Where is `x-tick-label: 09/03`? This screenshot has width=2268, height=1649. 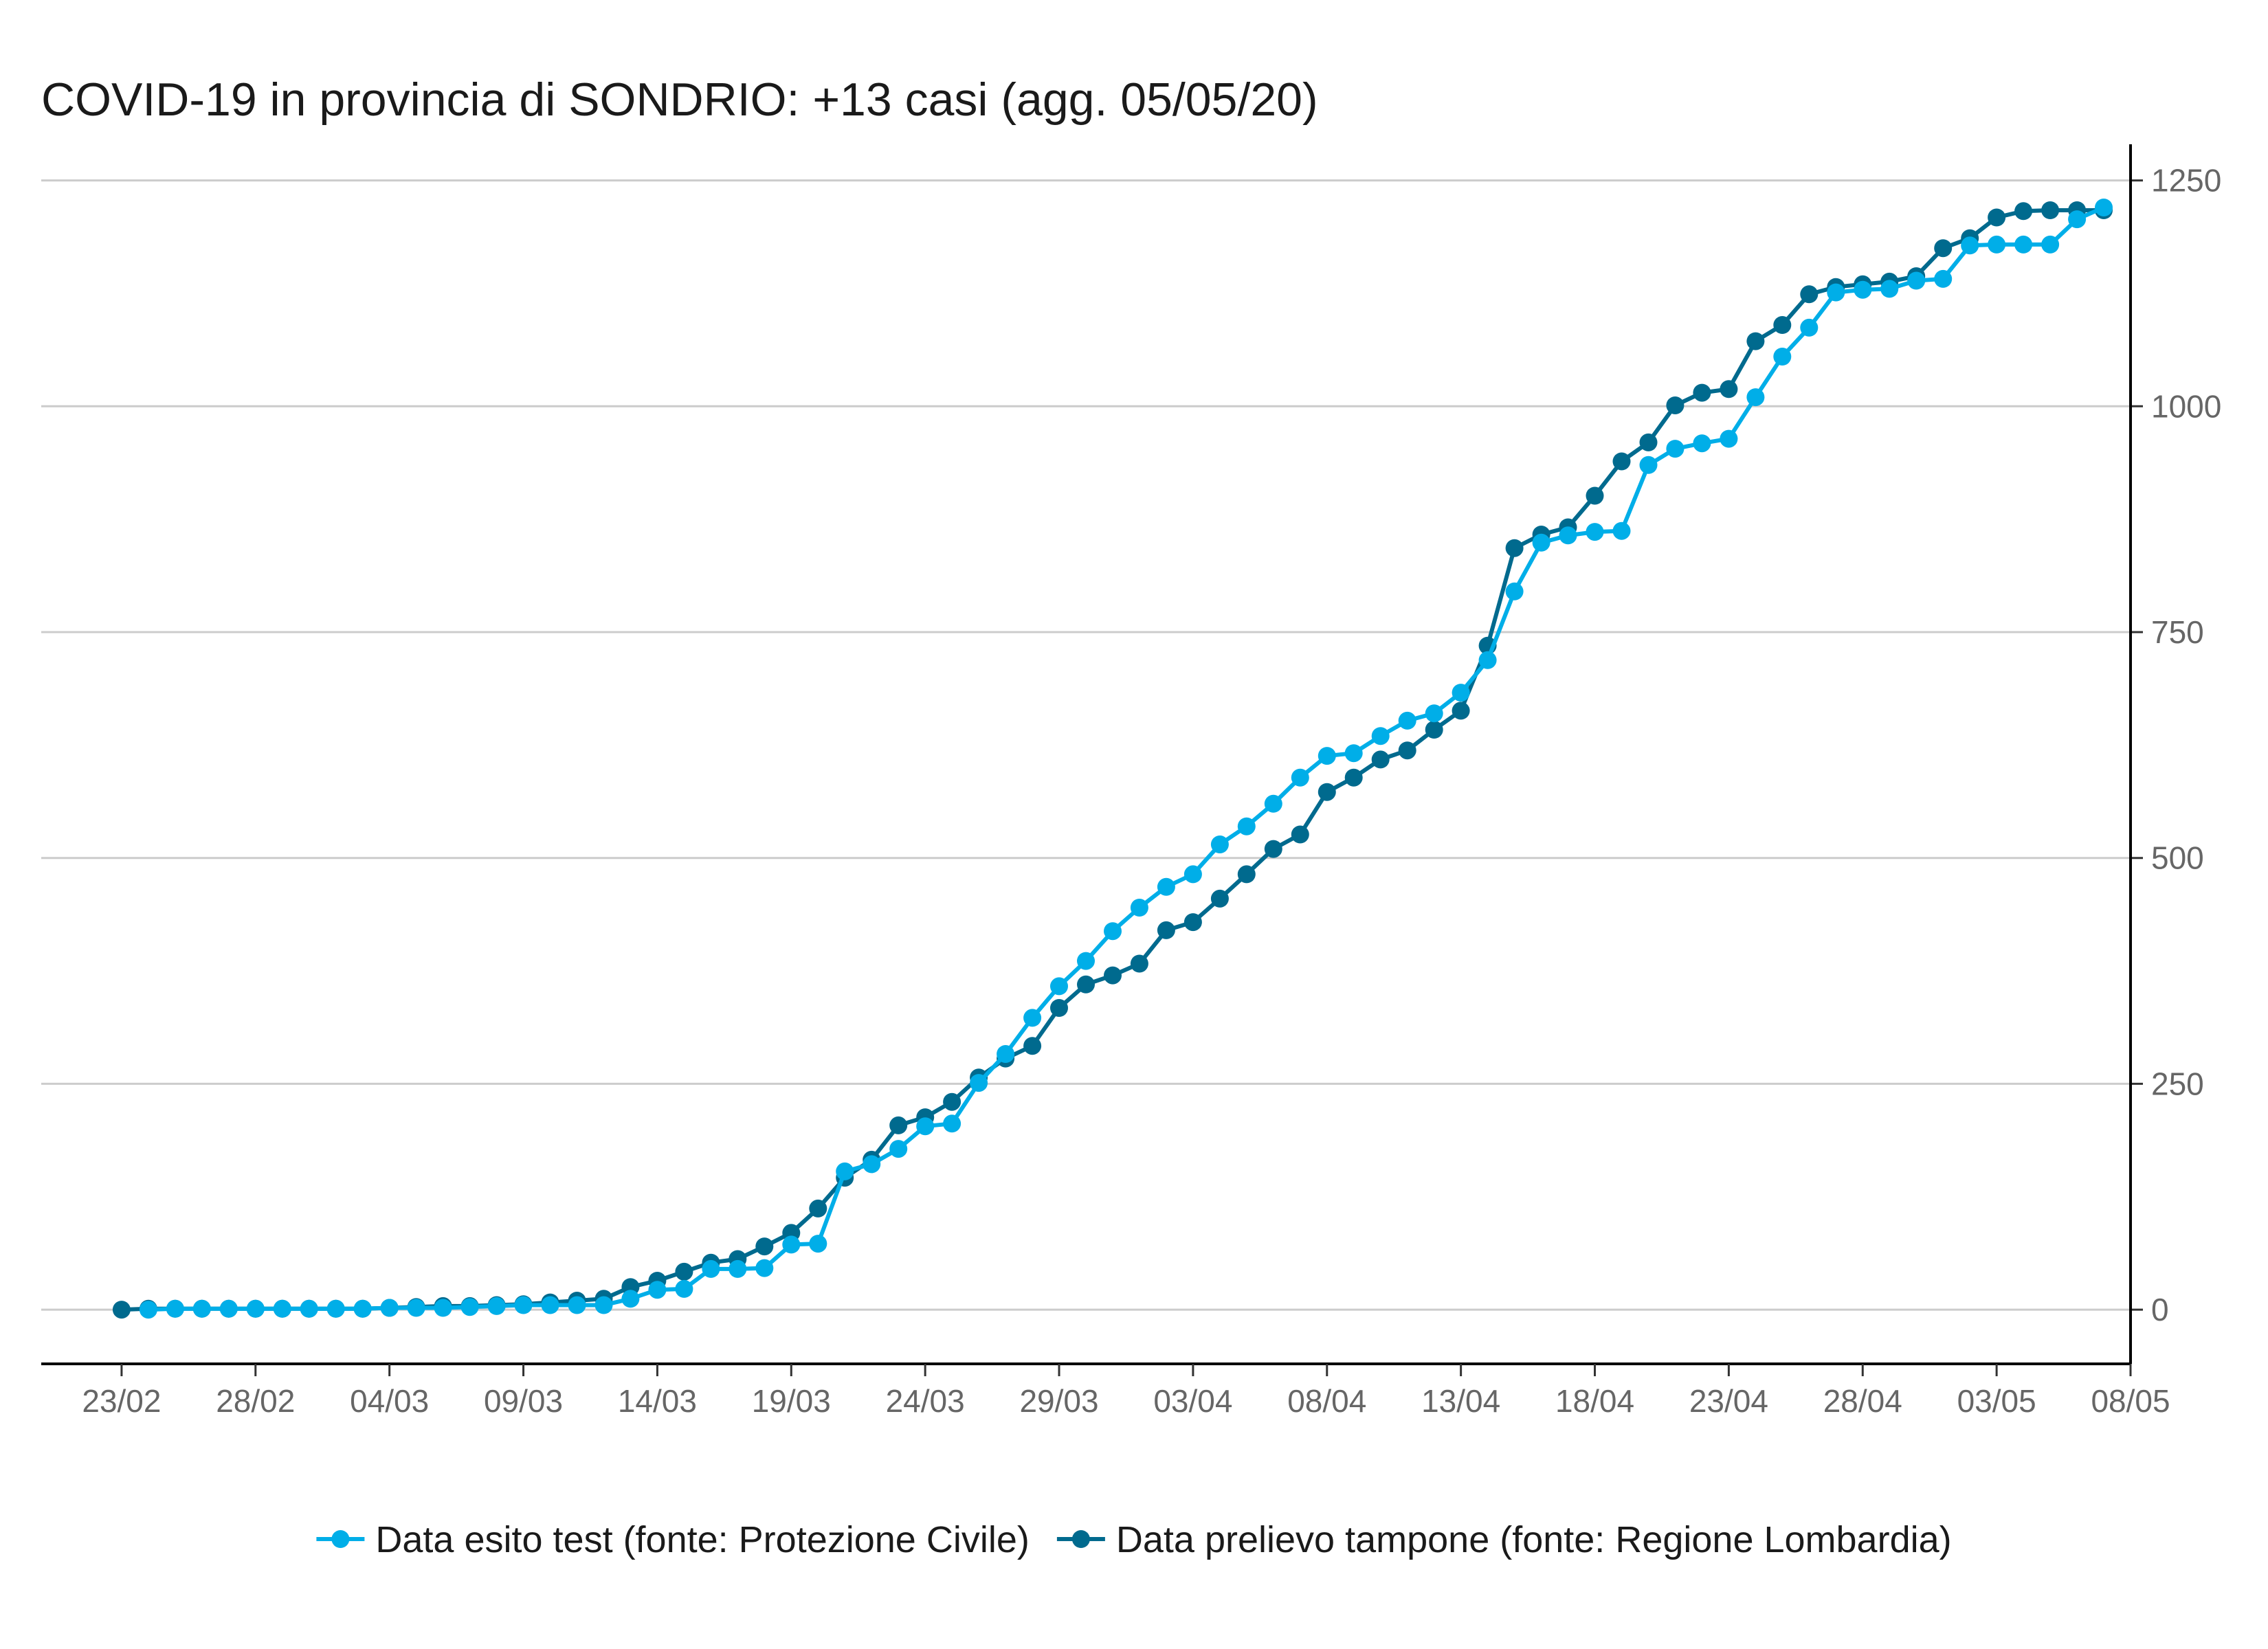
x-tick-label: 09/03 is located at coordinates (523, 1401).